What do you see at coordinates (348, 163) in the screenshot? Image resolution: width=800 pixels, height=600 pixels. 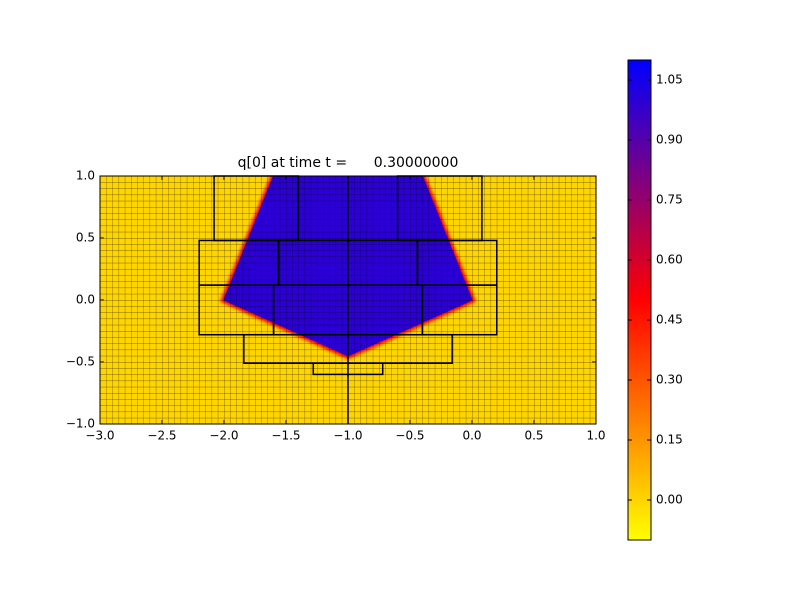 I see `chart-title: q[0] at time t = 0.30000000` at bounding box center [348, 163].